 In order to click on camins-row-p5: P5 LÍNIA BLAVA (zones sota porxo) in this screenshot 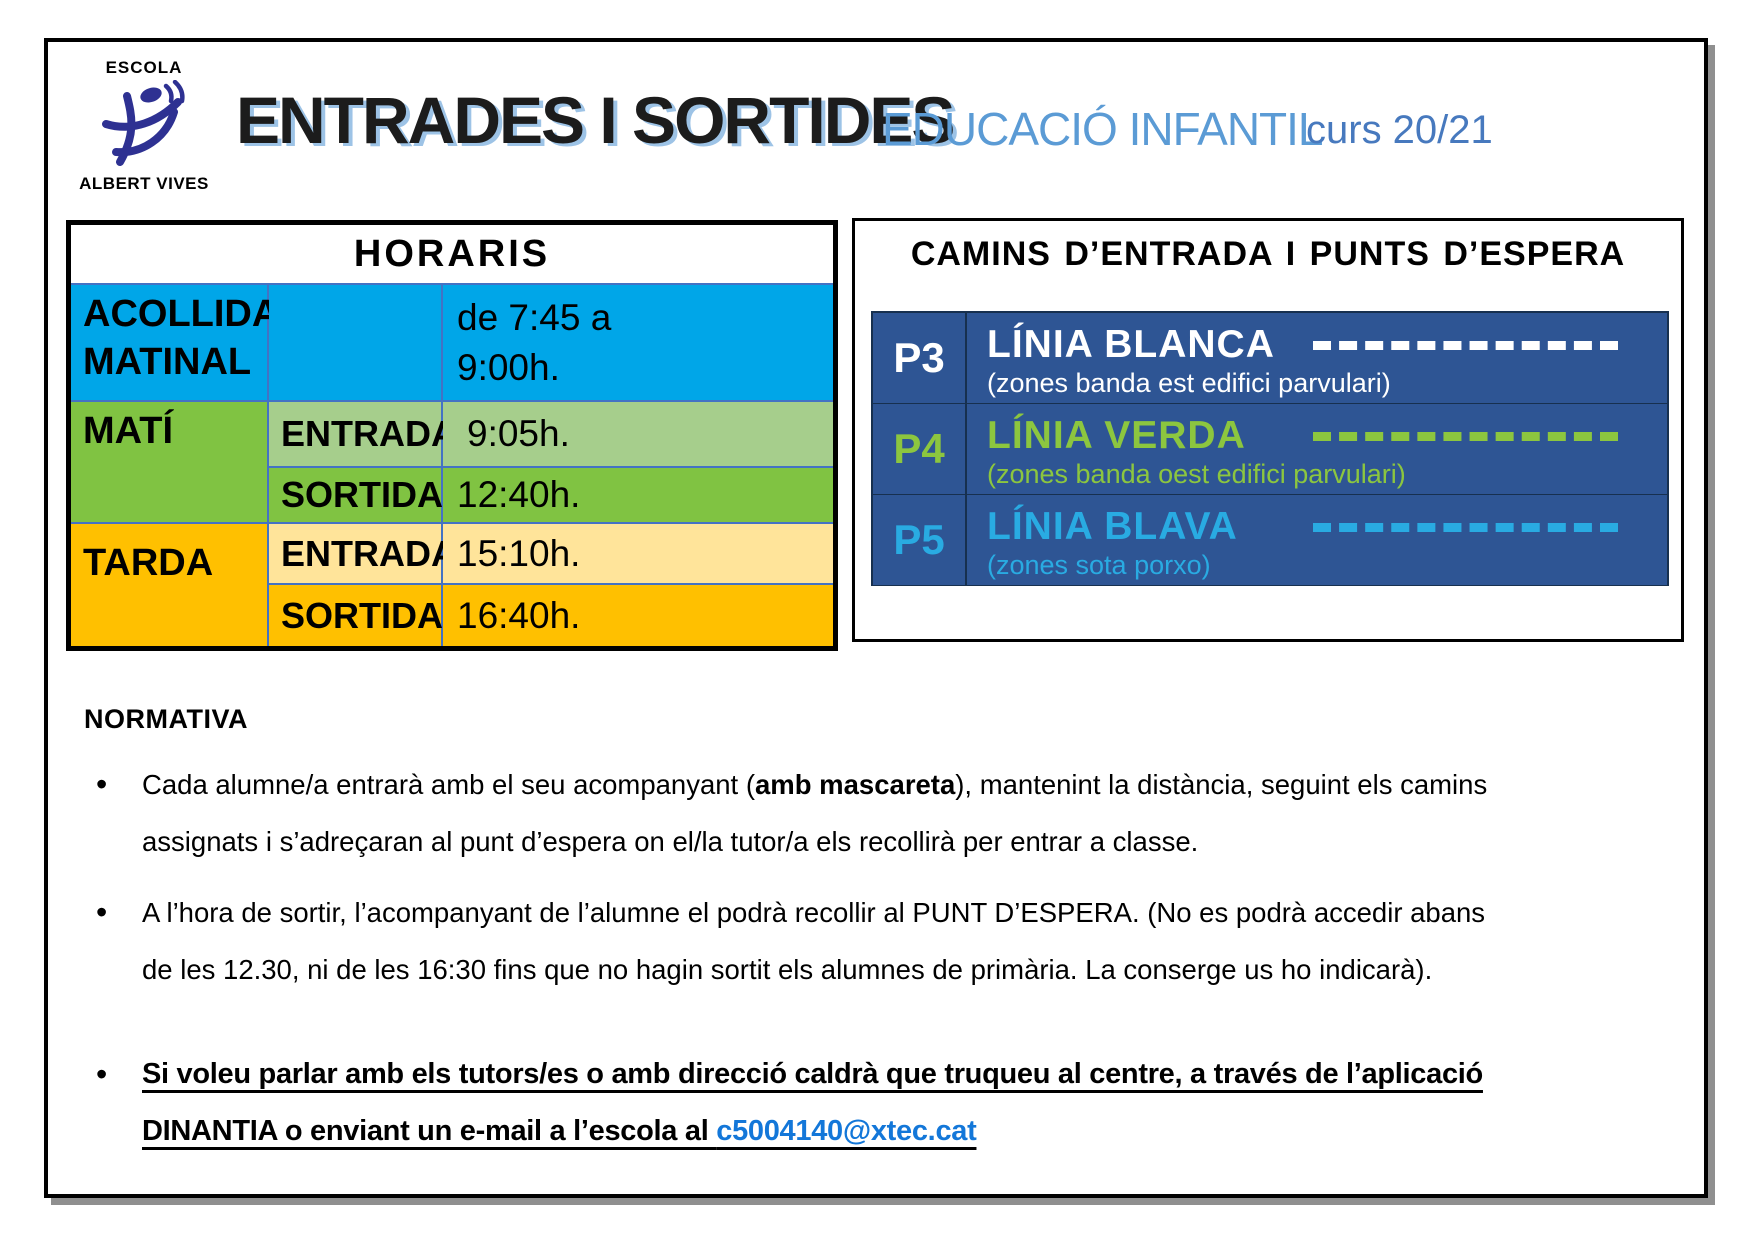, I will do `click(1270, 540)`.